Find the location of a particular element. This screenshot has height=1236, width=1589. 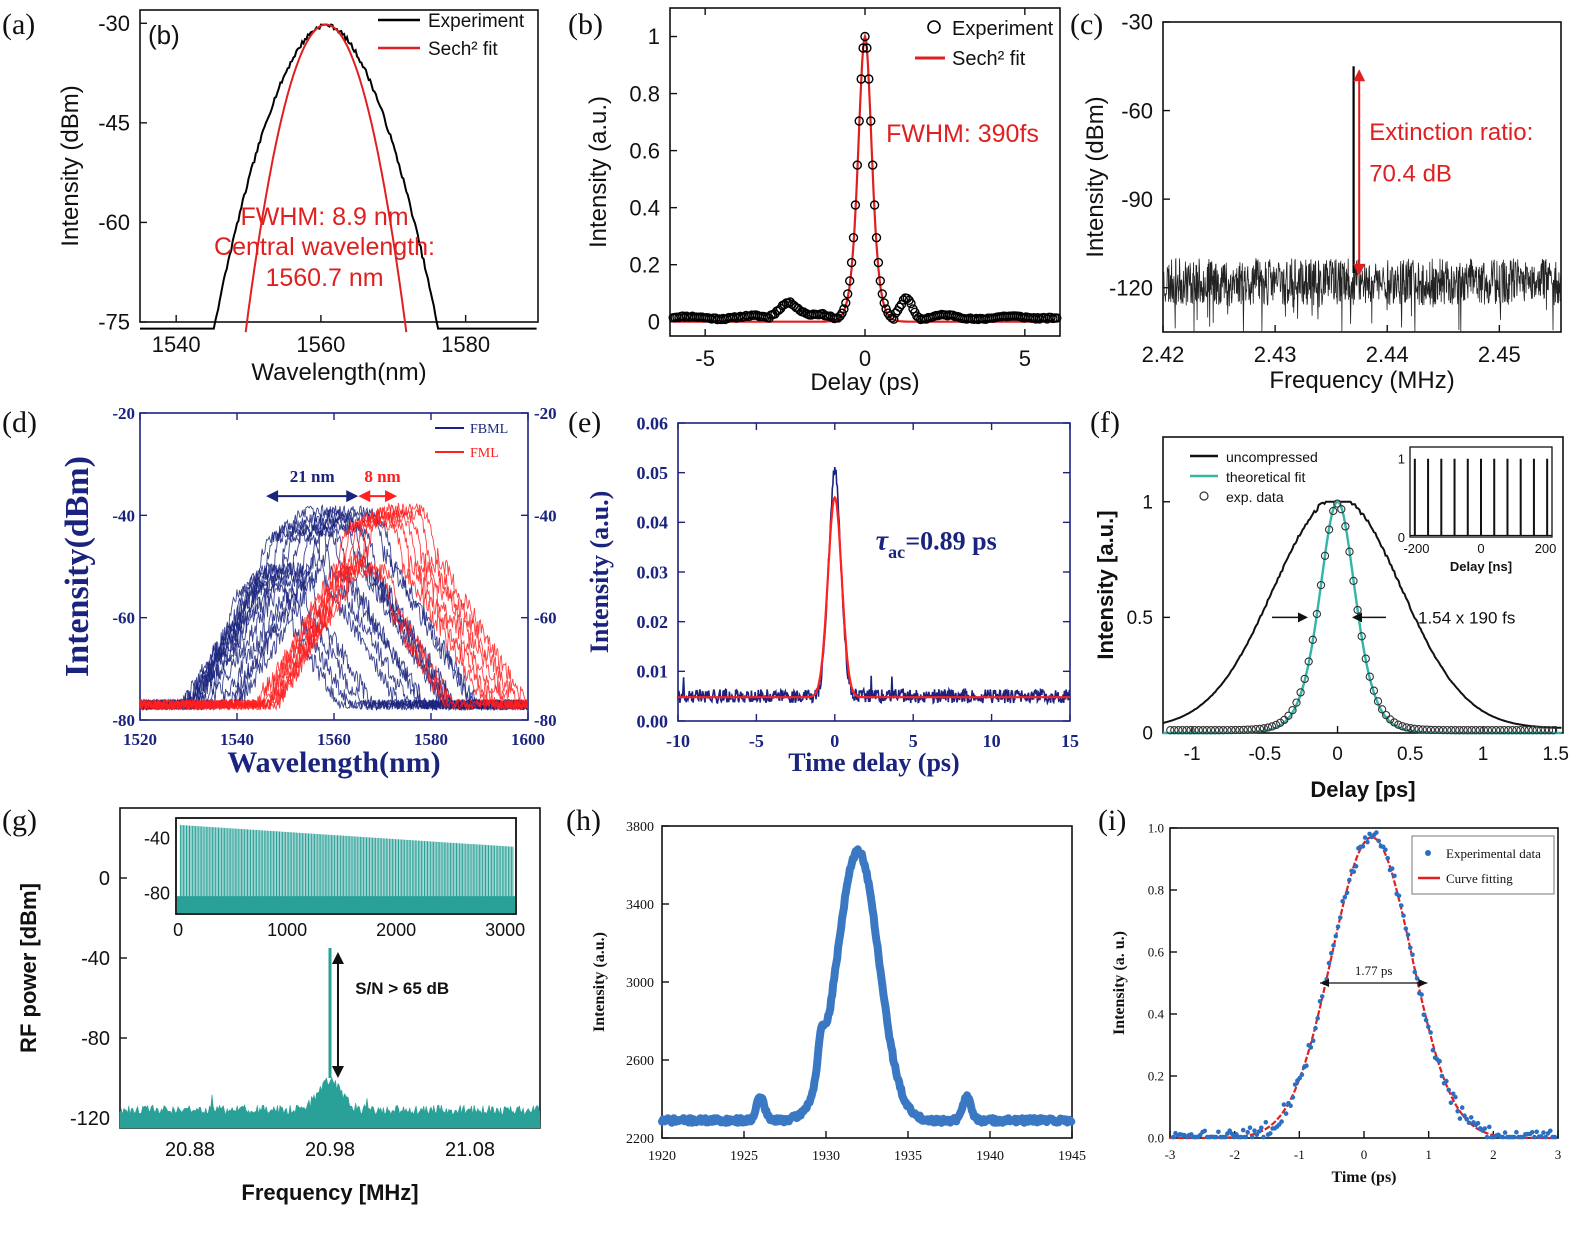

annotation-subscript: ac is located at coordinates (896, 552).